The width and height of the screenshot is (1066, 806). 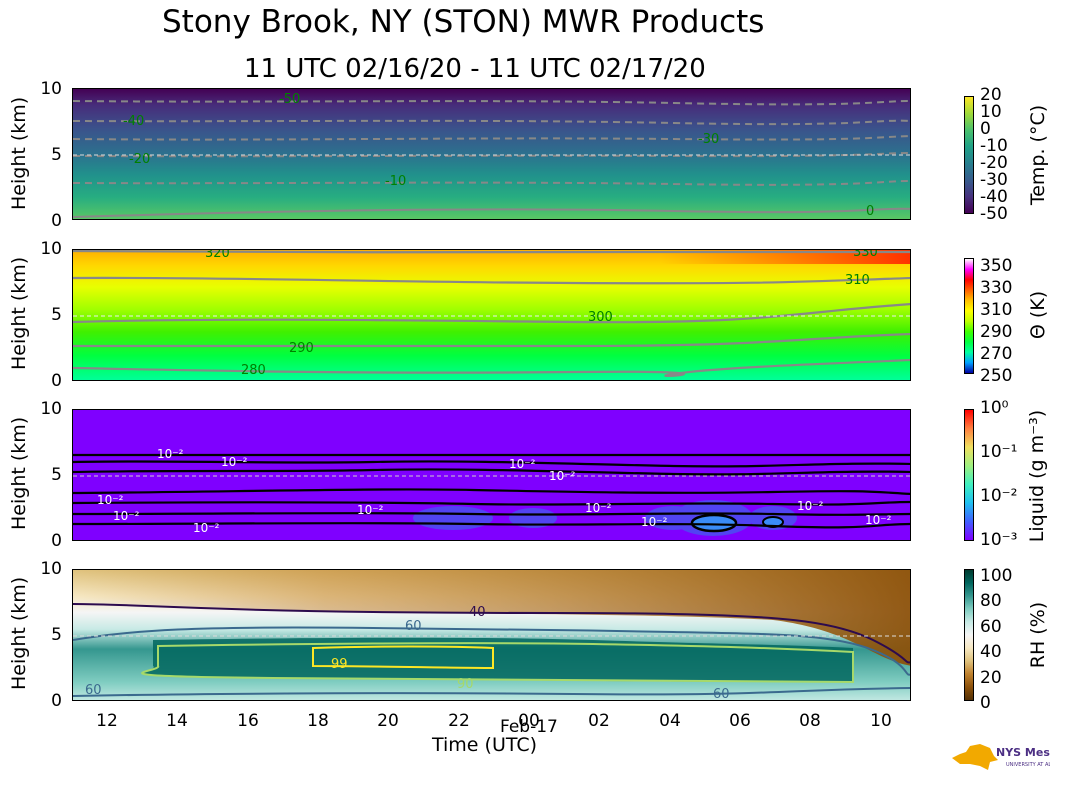 What do you see at coordinates (339, 664) in the screenshot?
I see `rh-contour-label-99: 99` at bounding box center [339, 664].